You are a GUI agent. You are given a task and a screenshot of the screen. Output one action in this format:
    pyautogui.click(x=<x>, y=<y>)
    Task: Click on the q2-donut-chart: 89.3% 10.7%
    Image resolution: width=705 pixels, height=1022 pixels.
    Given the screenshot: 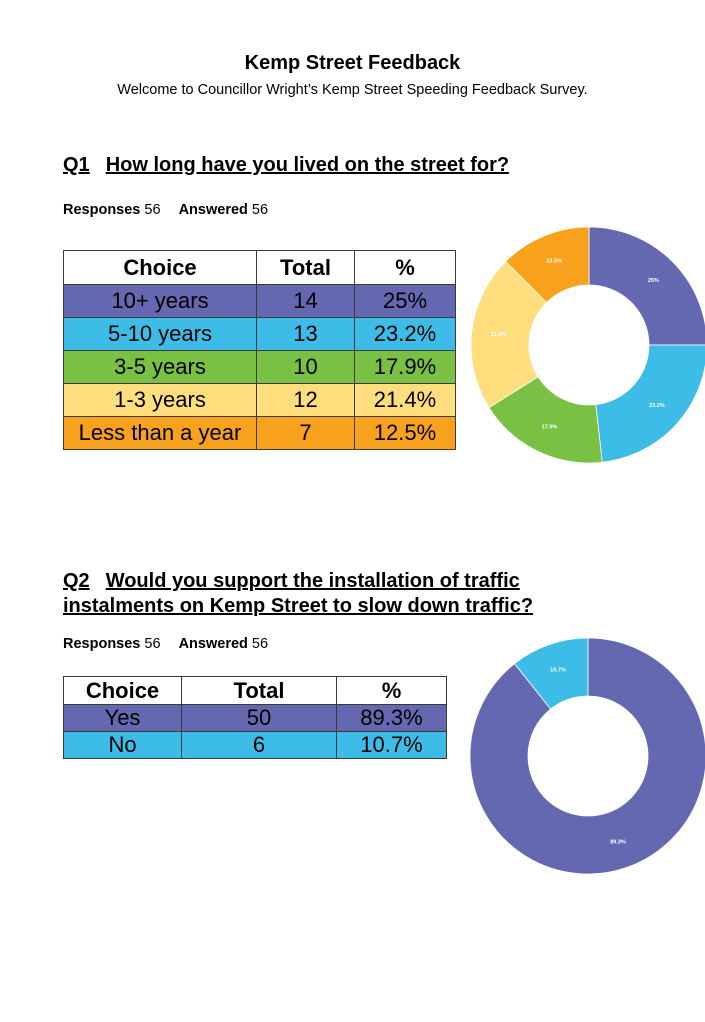 What is the action you would take?
    pyautogui.click(x=587, y=756)
    